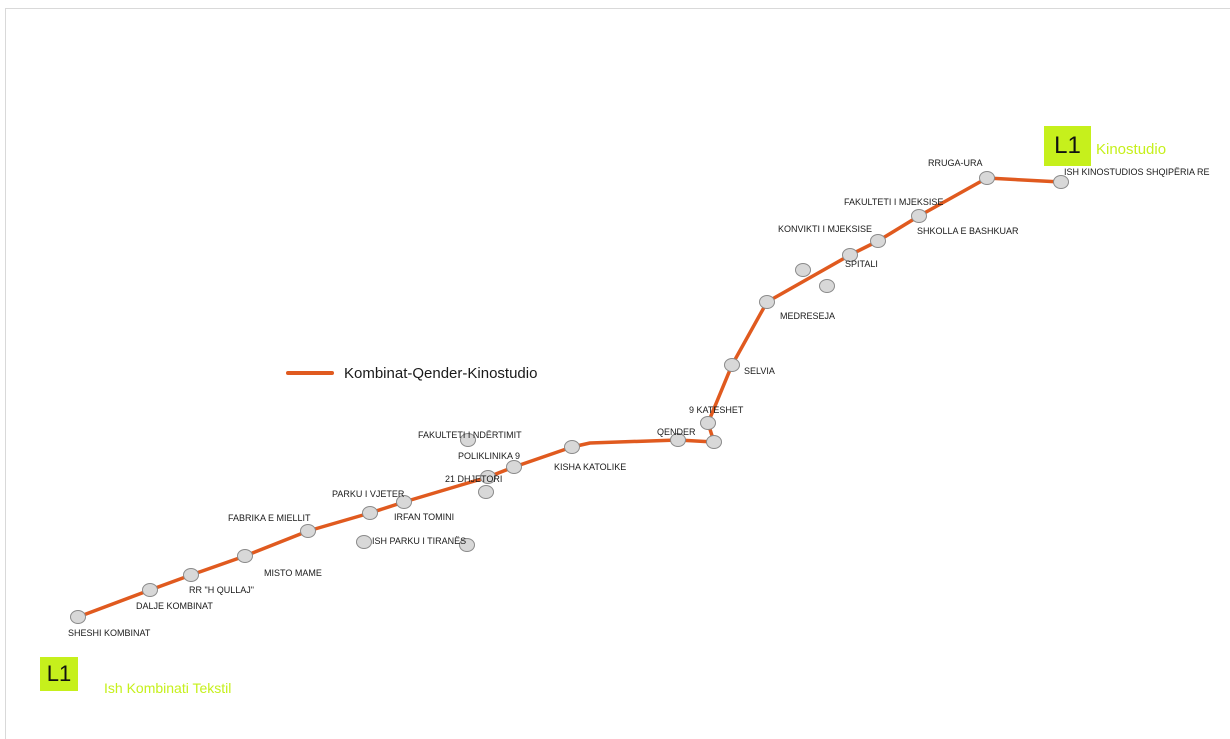 The width and height of the screenshot is (1230, 739). Describe the element at coordinates (678, 440) in the screenshot. I see `station-marker-qender` at that location.